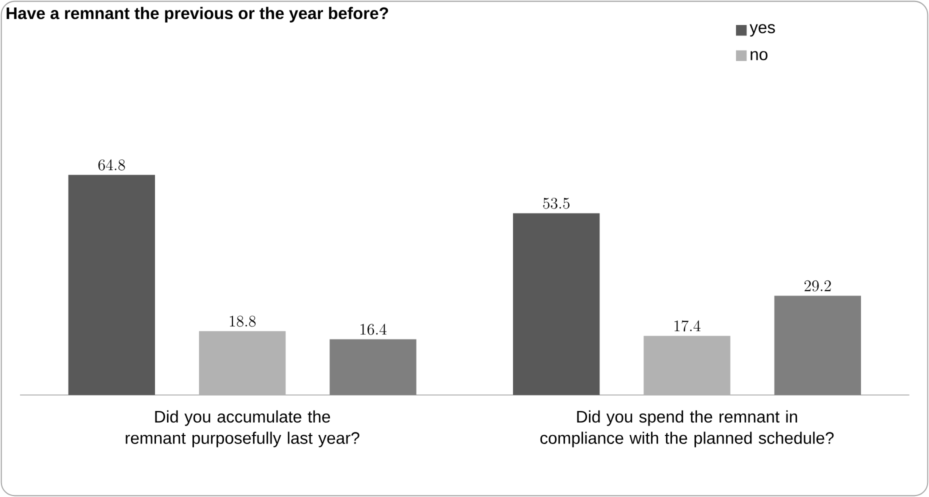  What do you see at coordinates (111, 164) in the screenshot?
I see `data-label: 64.8` at bounding box center [111, 164].